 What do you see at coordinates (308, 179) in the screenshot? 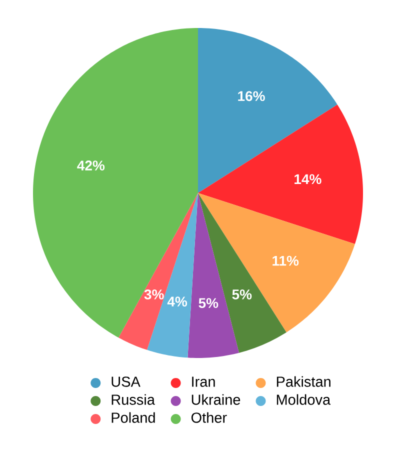
I see `data-label: 14%` at bounding box center [308, 179].